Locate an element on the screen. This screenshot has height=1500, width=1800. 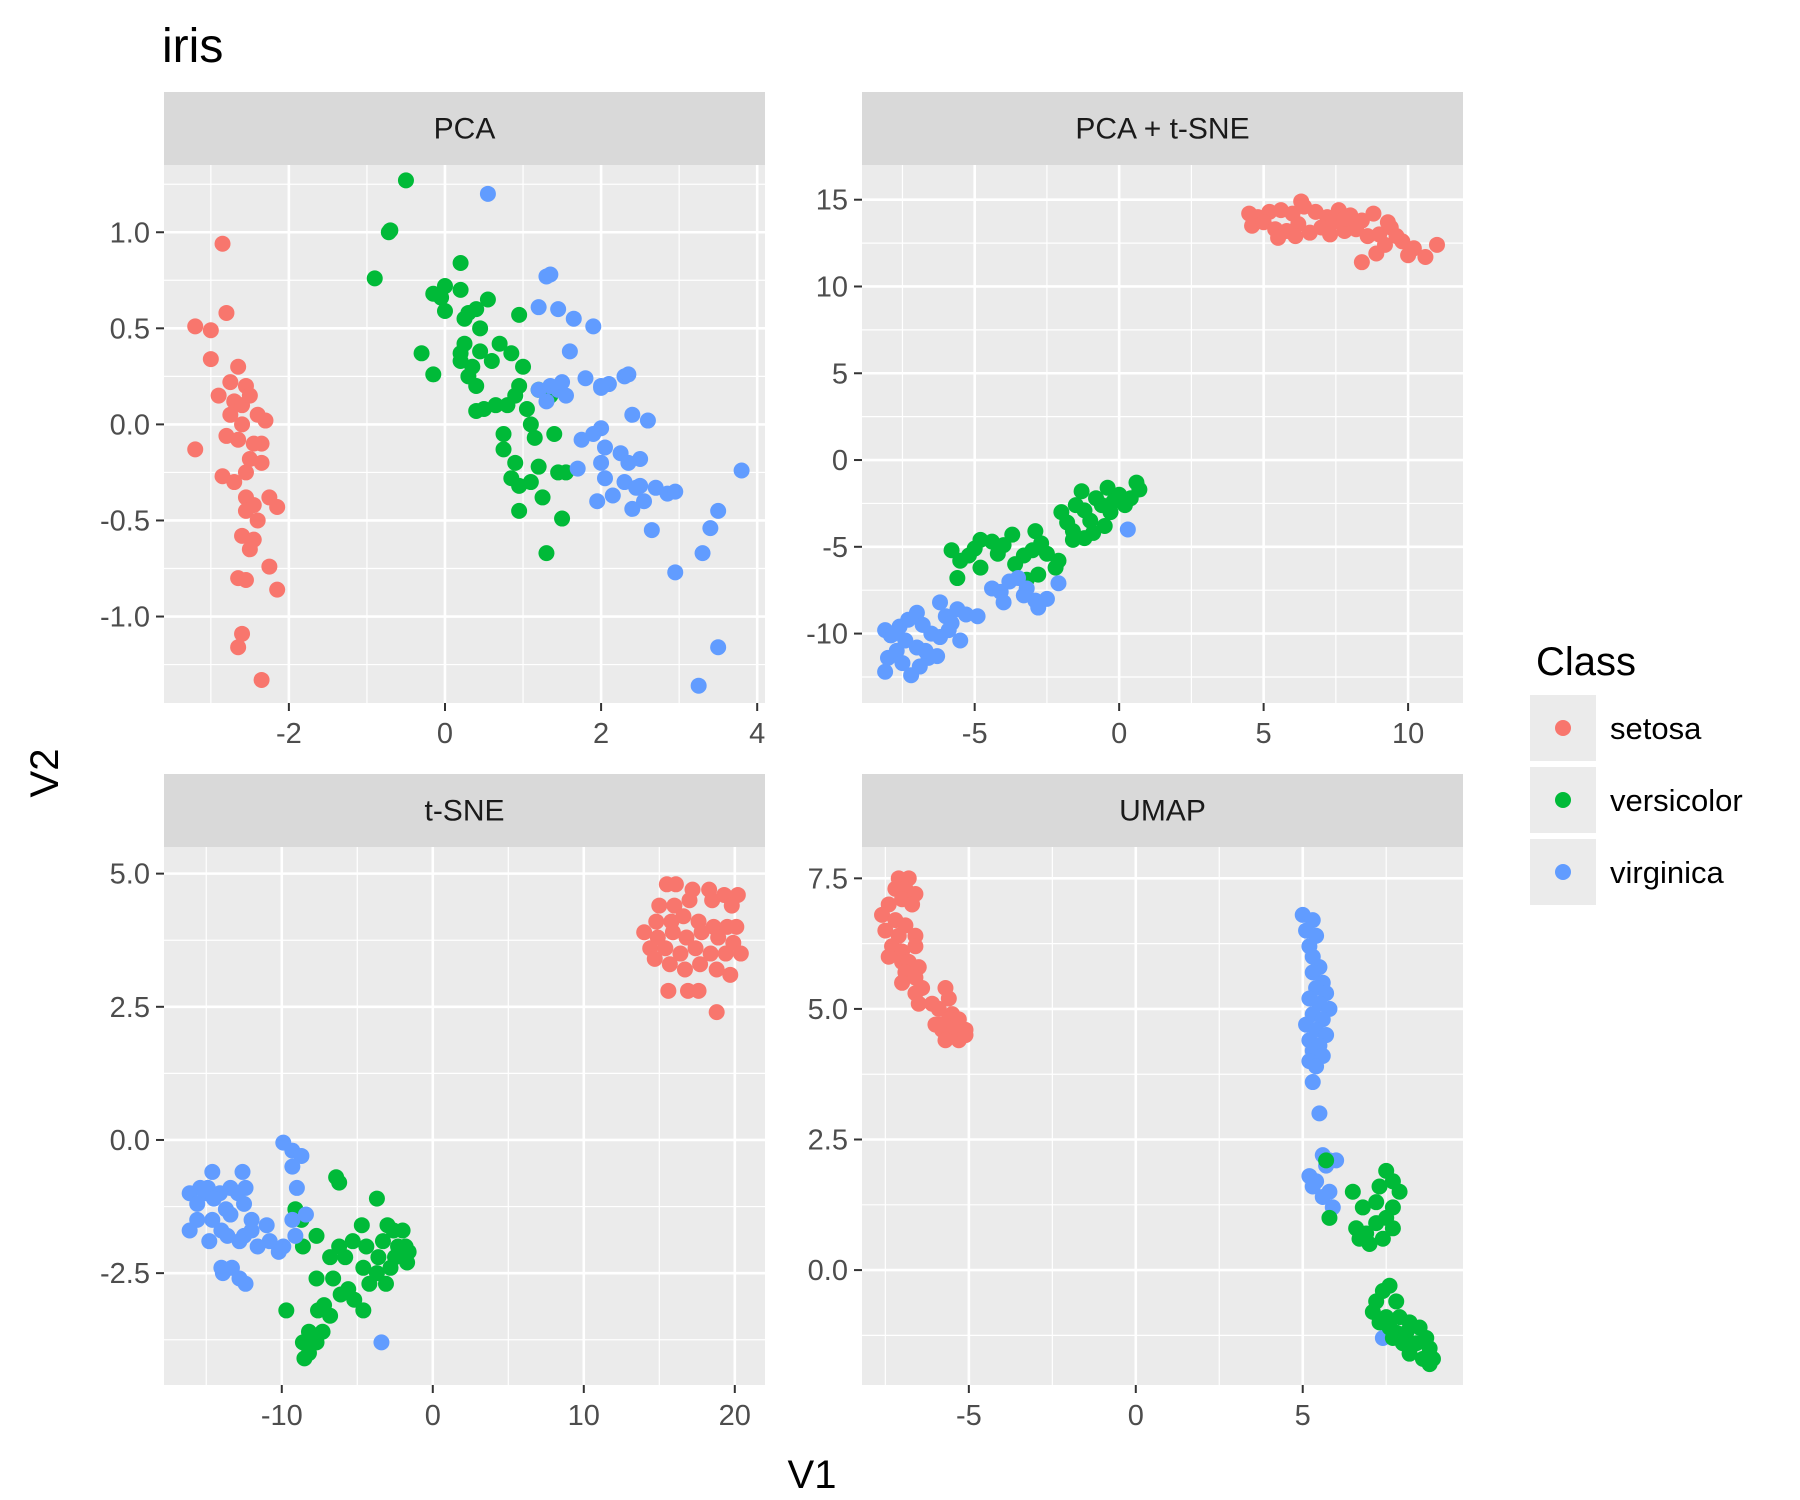
y-tick-label: 5 is located at coordinates (840, 374).